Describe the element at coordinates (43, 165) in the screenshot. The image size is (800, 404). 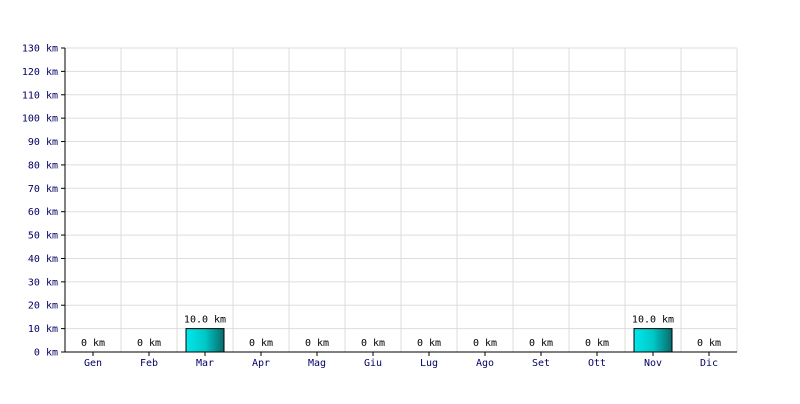
I see `y-tick-label: 80 km` at that location.